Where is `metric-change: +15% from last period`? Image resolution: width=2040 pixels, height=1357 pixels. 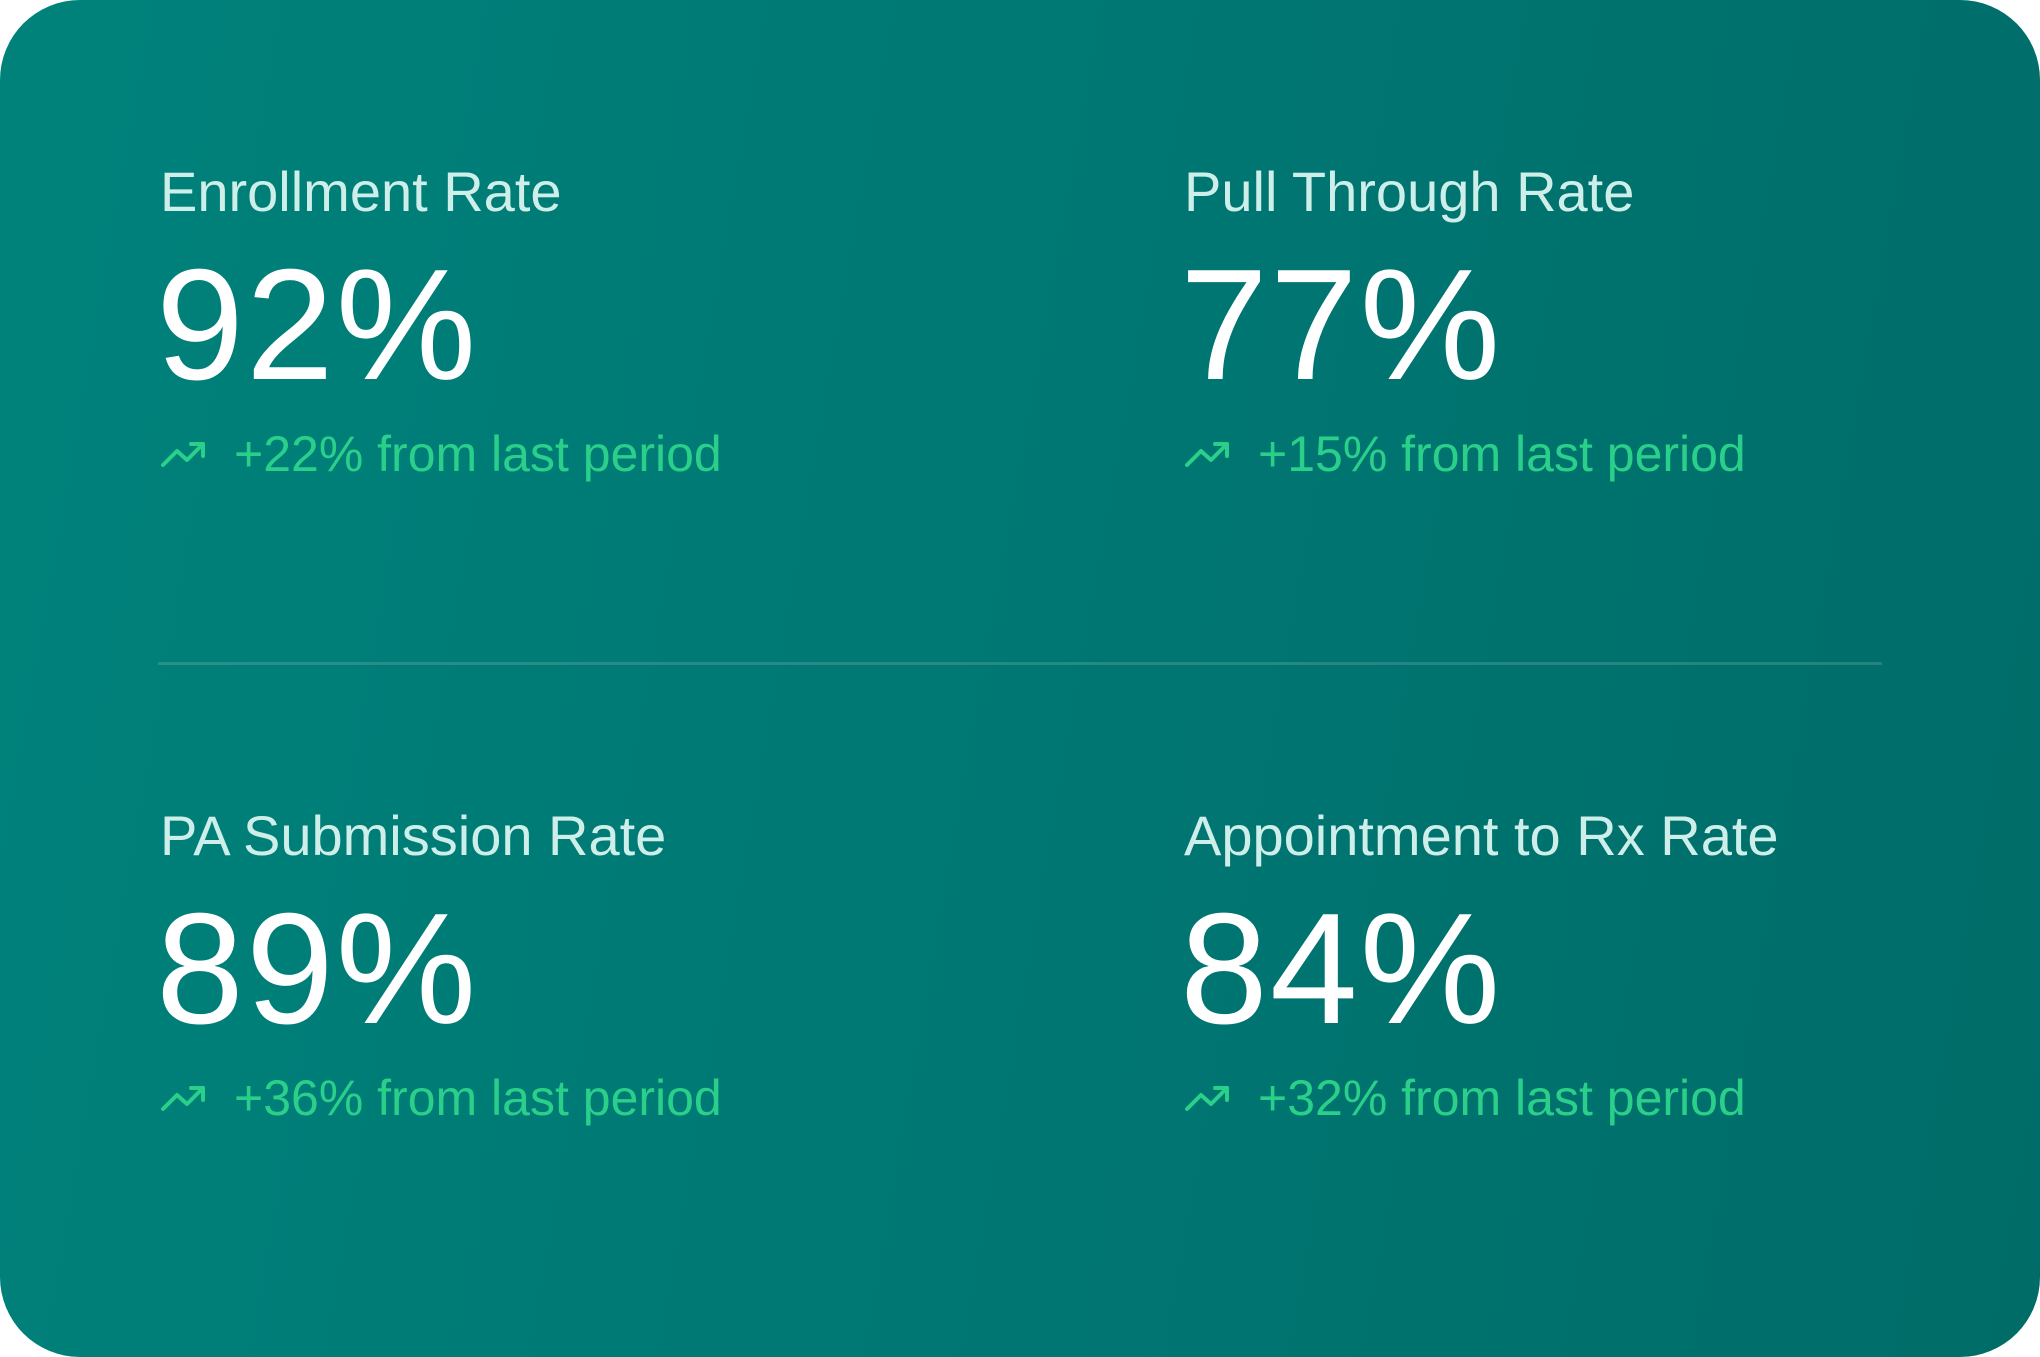 metric-change: +15% from last period is located at coordinates (1465, 454).